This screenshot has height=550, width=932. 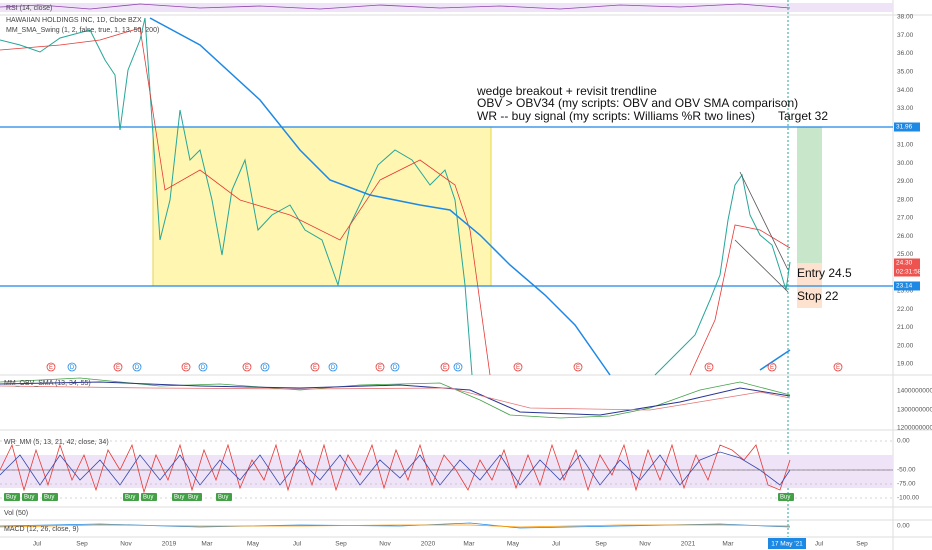 What do you see at coordinates (914, 410) in the screenshot?
I see `obv-tick-label: 1300000000.00` at bounding box center [914, 410].